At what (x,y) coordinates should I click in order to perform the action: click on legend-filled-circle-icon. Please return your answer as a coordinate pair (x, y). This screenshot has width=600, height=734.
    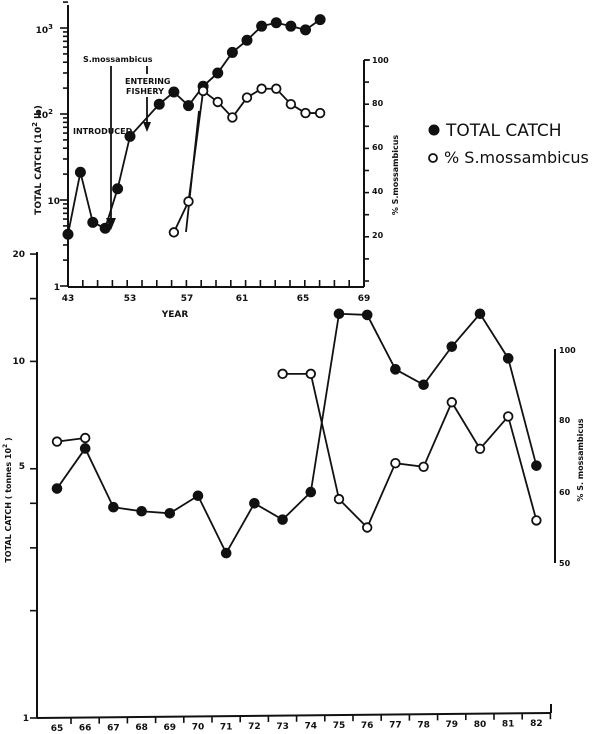
    Looking at the image, I should click on (434, 130).